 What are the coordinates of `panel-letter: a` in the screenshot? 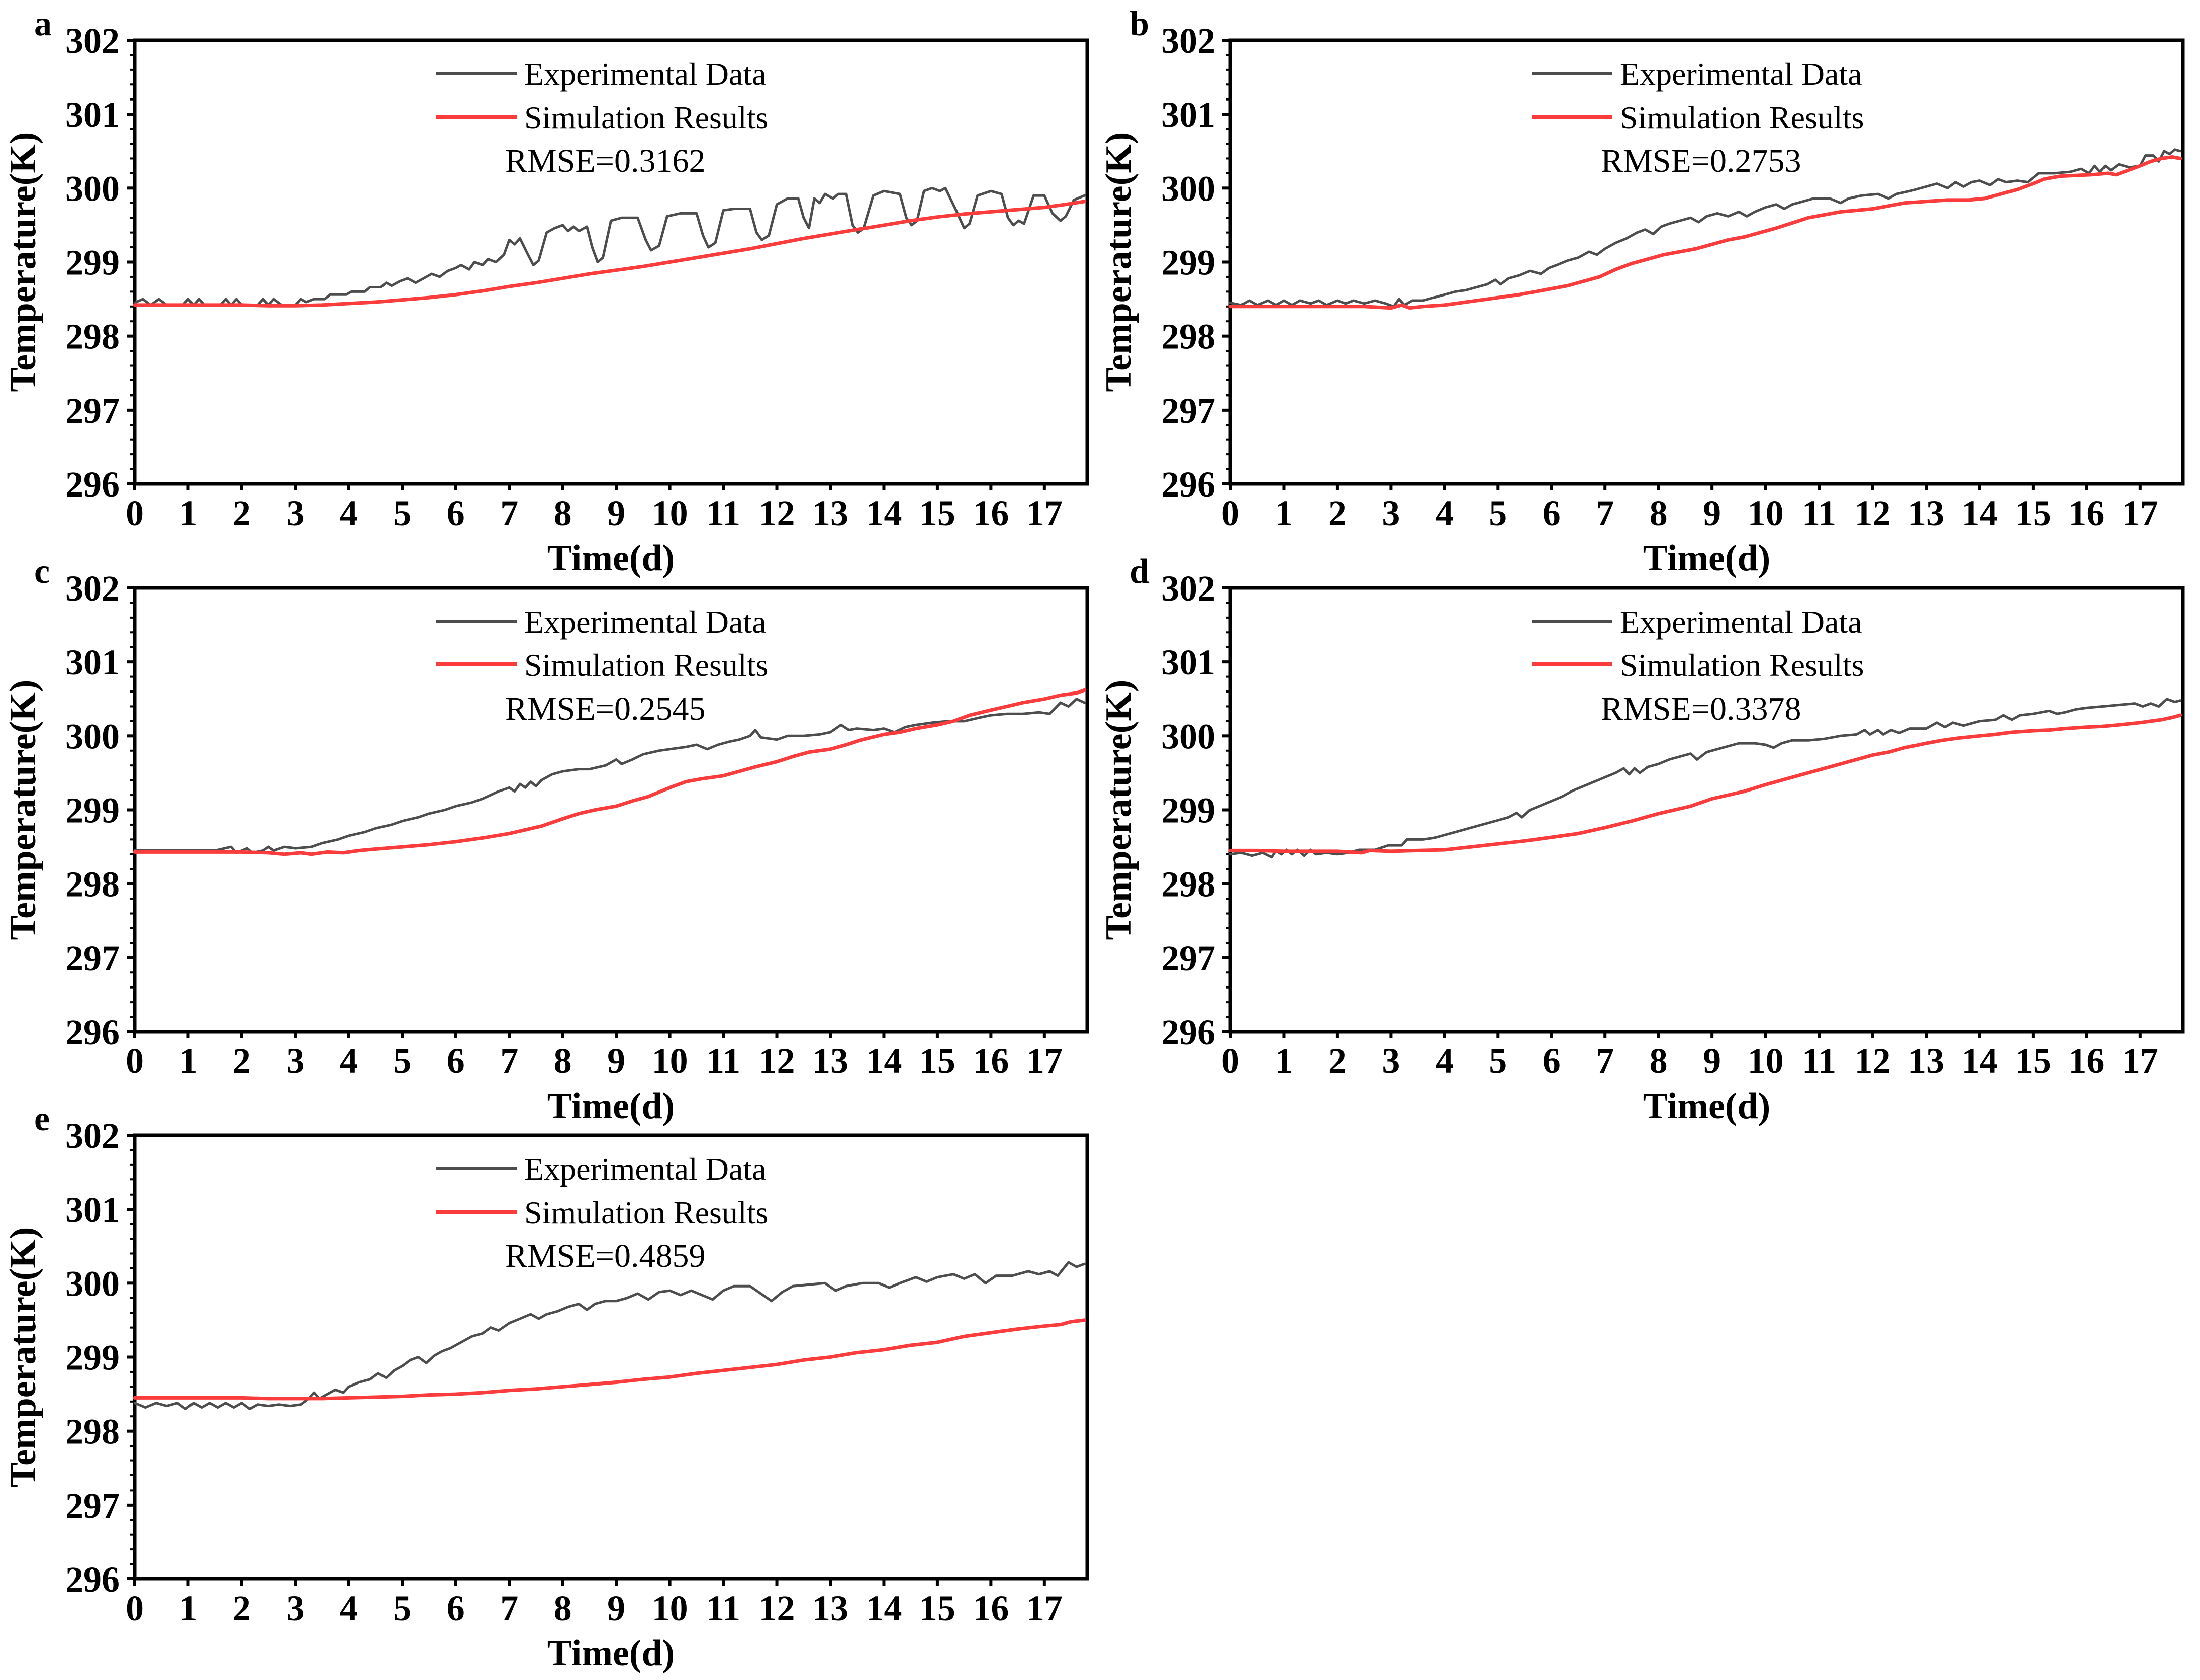 It's located at (43, 24).